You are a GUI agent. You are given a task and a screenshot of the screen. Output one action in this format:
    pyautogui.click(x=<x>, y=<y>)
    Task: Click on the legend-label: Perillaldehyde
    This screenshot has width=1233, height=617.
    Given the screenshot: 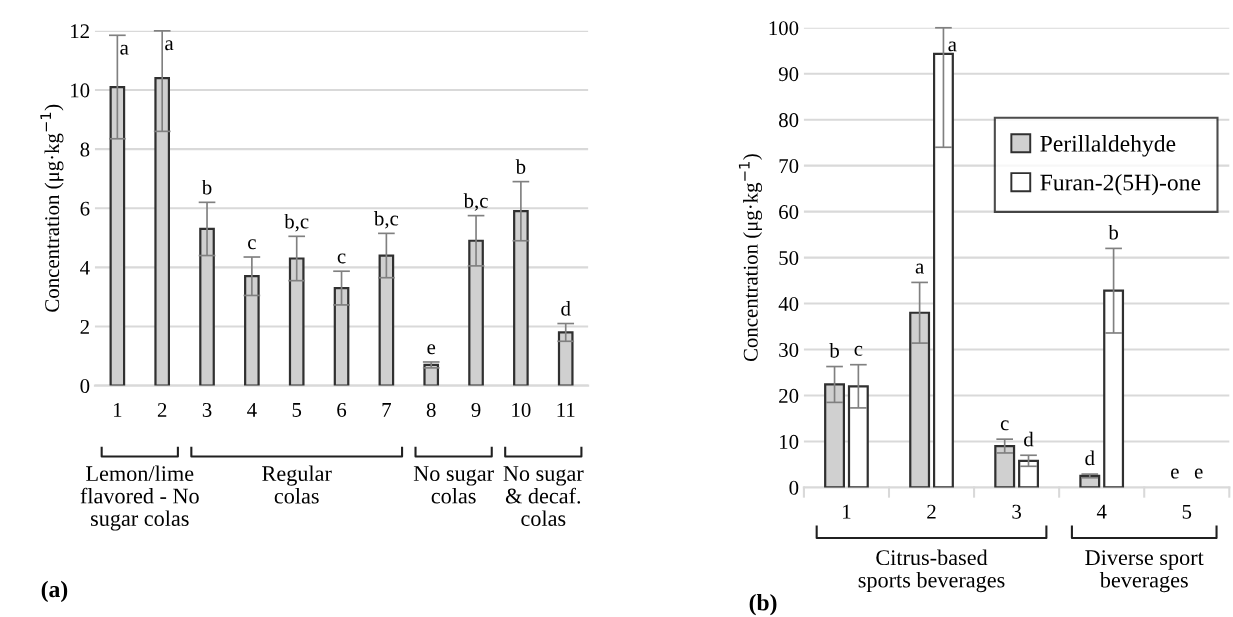 What is the action you would take?
    pyautogui.click(x=1108, y=146)
    